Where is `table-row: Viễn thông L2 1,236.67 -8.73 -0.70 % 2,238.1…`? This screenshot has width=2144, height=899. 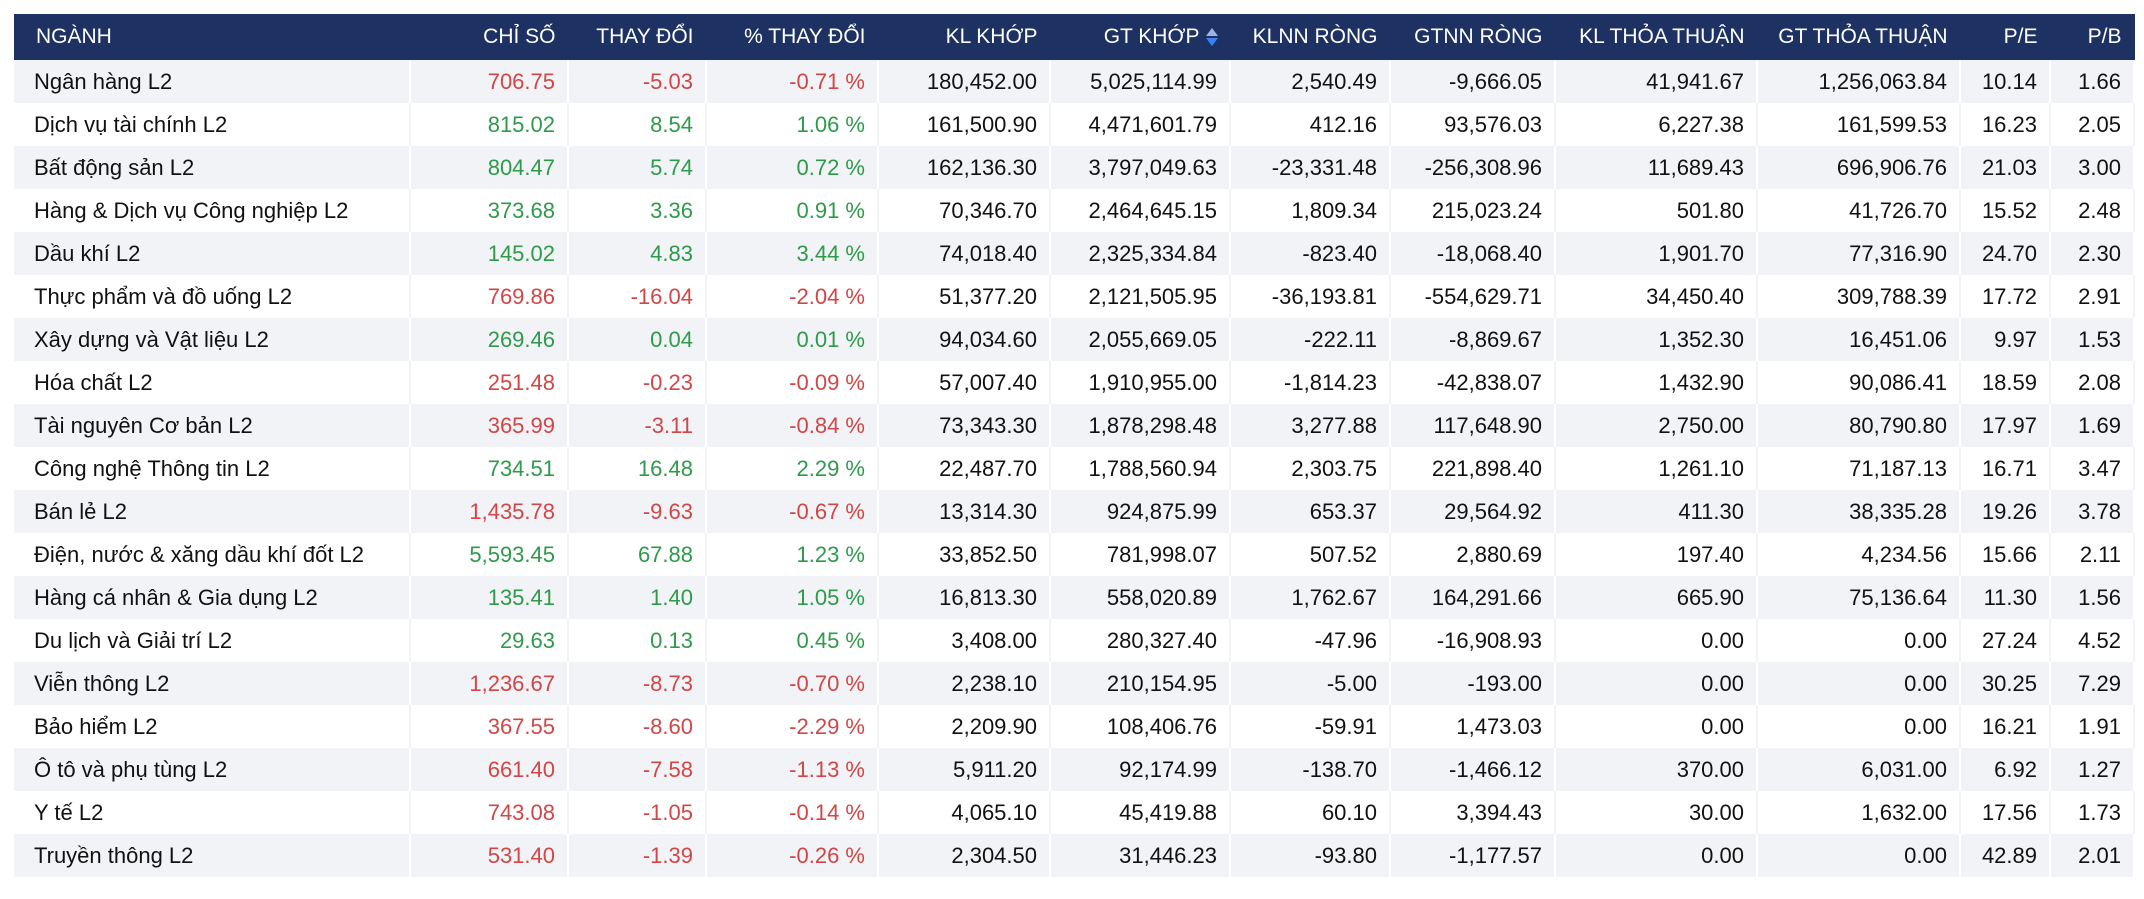 table-row: Viễn thông L2 1,236.67 -8.73 -0.70 % 2,238.1… is located at coordinates (1074, 683).